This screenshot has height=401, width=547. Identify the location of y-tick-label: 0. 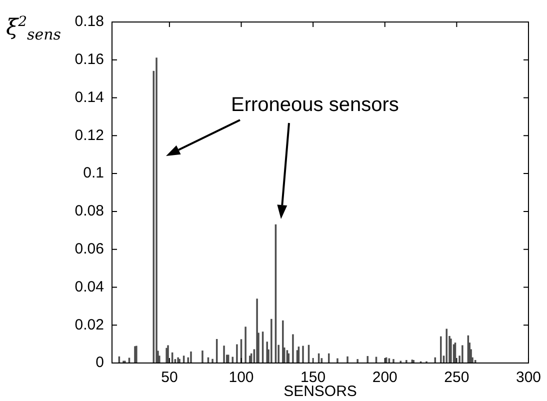
(100, 363).